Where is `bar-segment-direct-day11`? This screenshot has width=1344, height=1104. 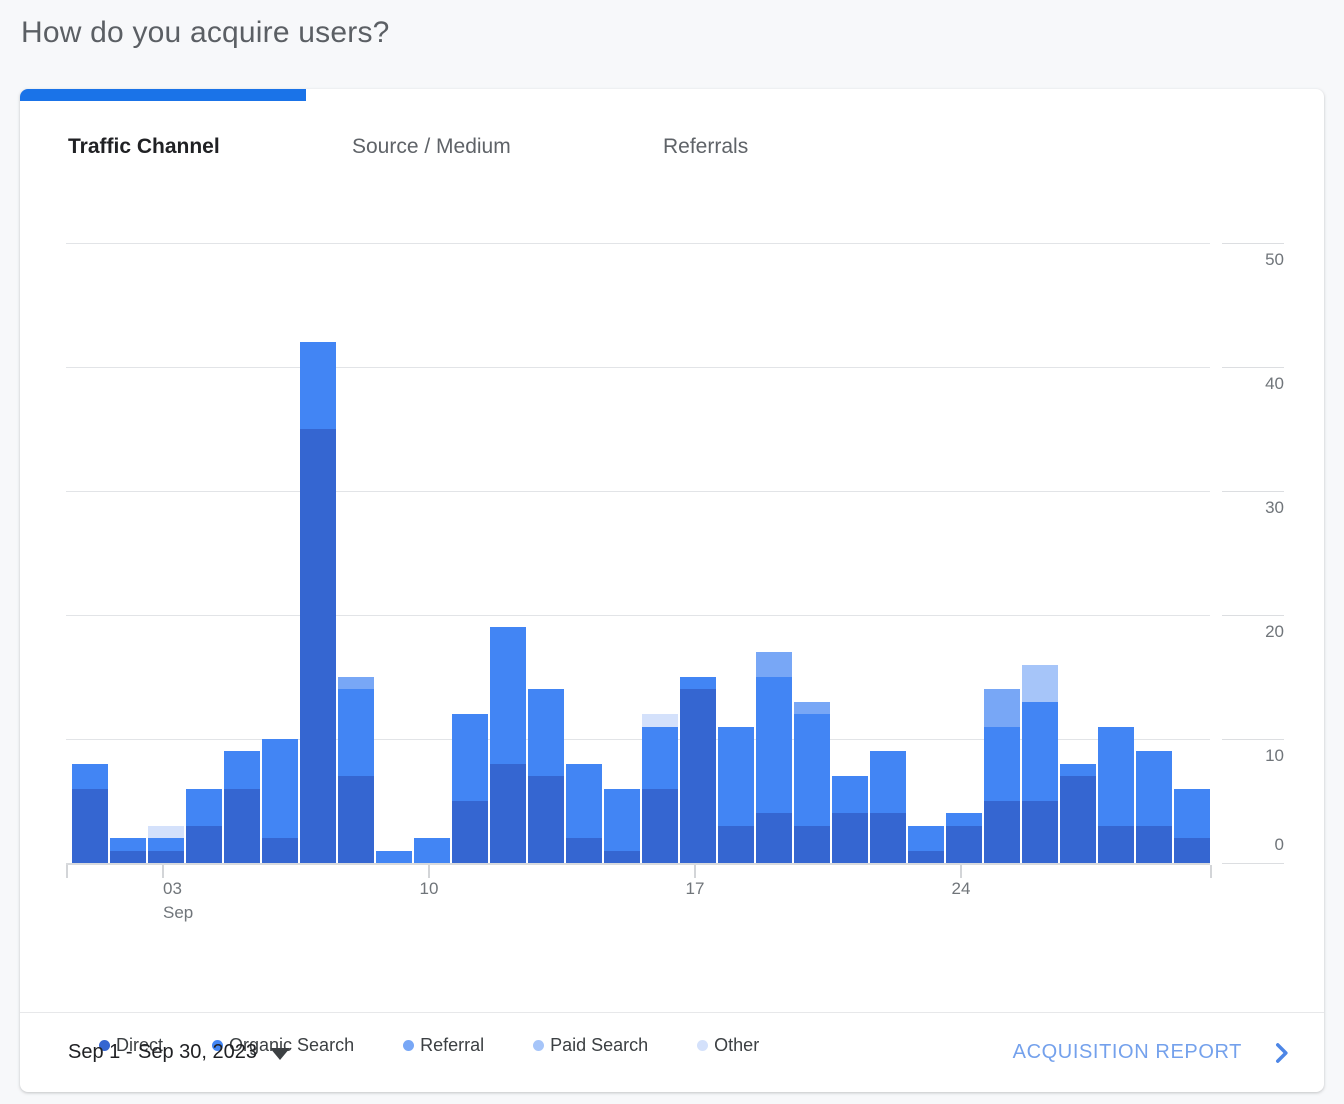 bar-segment-direct-day11 is located at coordinates (470, 832).